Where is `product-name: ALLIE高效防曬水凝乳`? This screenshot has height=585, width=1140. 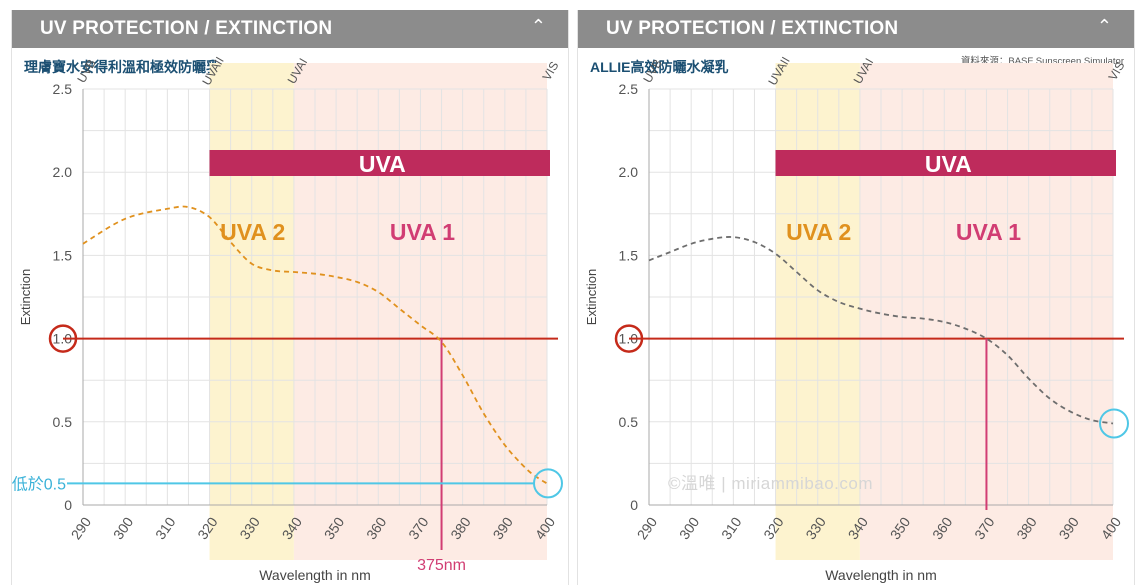 product-name: ALLIE高效防曬水凝乳 is located at coordinates (659, 67).